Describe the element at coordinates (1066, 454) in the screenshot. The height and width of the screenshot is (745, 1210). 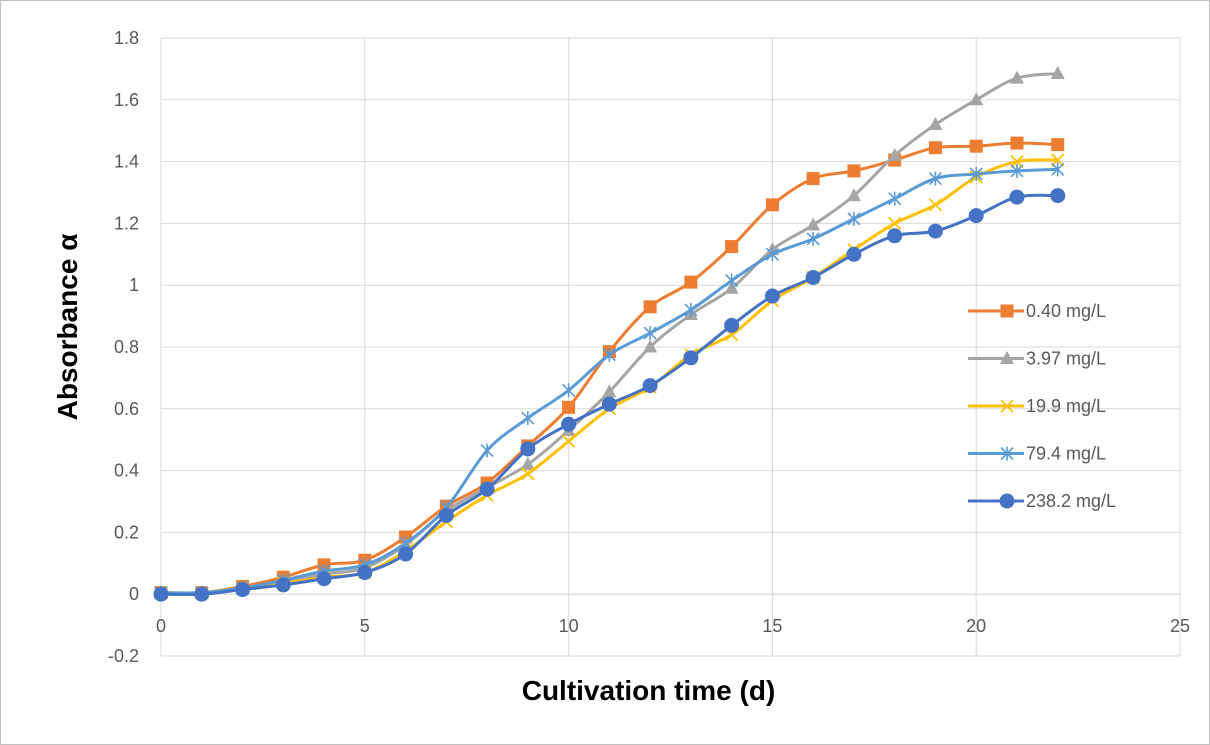
I see `legend-label: 79.4 mg/L` at that location.